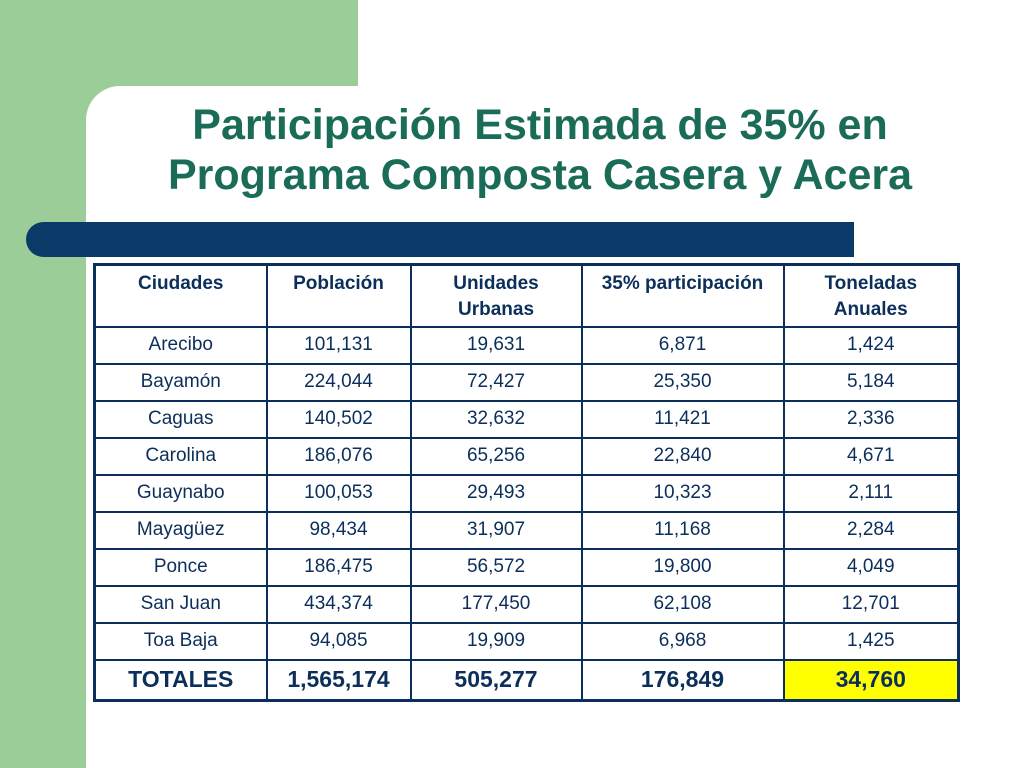 The width and height of the screenshot is (1024, 768). I want to click on totals-row: TOTALES 1,565,174 505,277 176,849 34,760, so click(526, 680).